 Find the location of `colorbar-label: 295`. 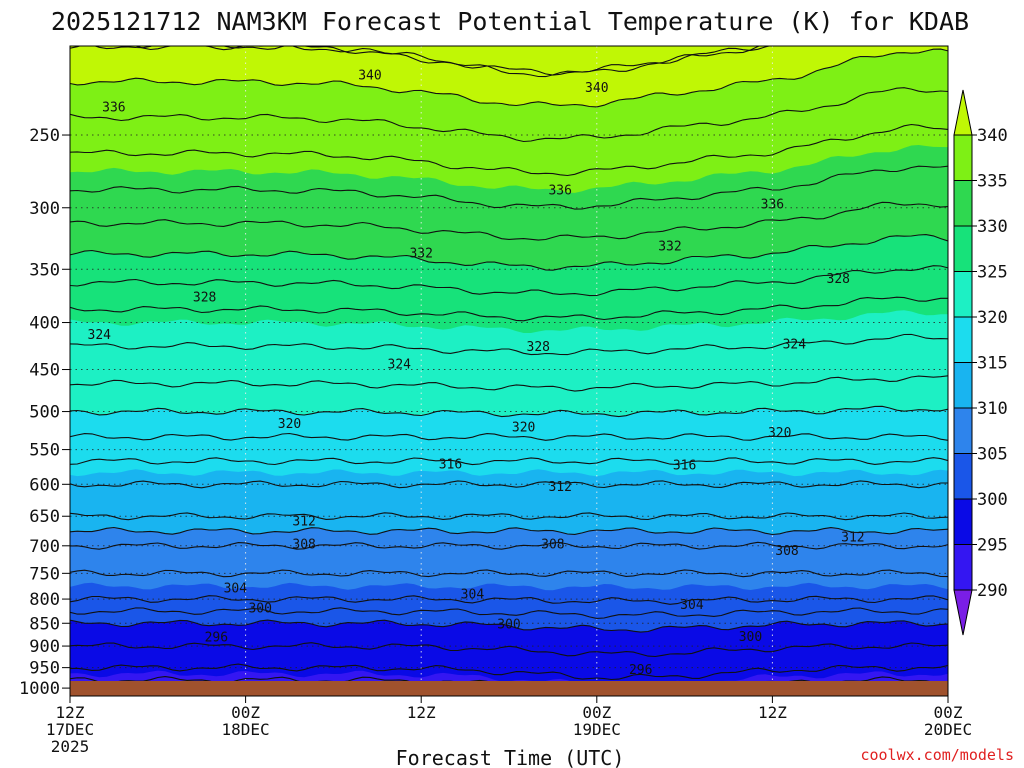

colorbar-label: 295 is located at coordinates (992, 546).